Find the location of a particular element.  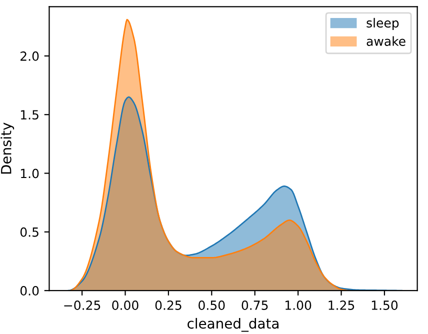

y-tick-label: 1.5 is located at coordinates (29, 115).